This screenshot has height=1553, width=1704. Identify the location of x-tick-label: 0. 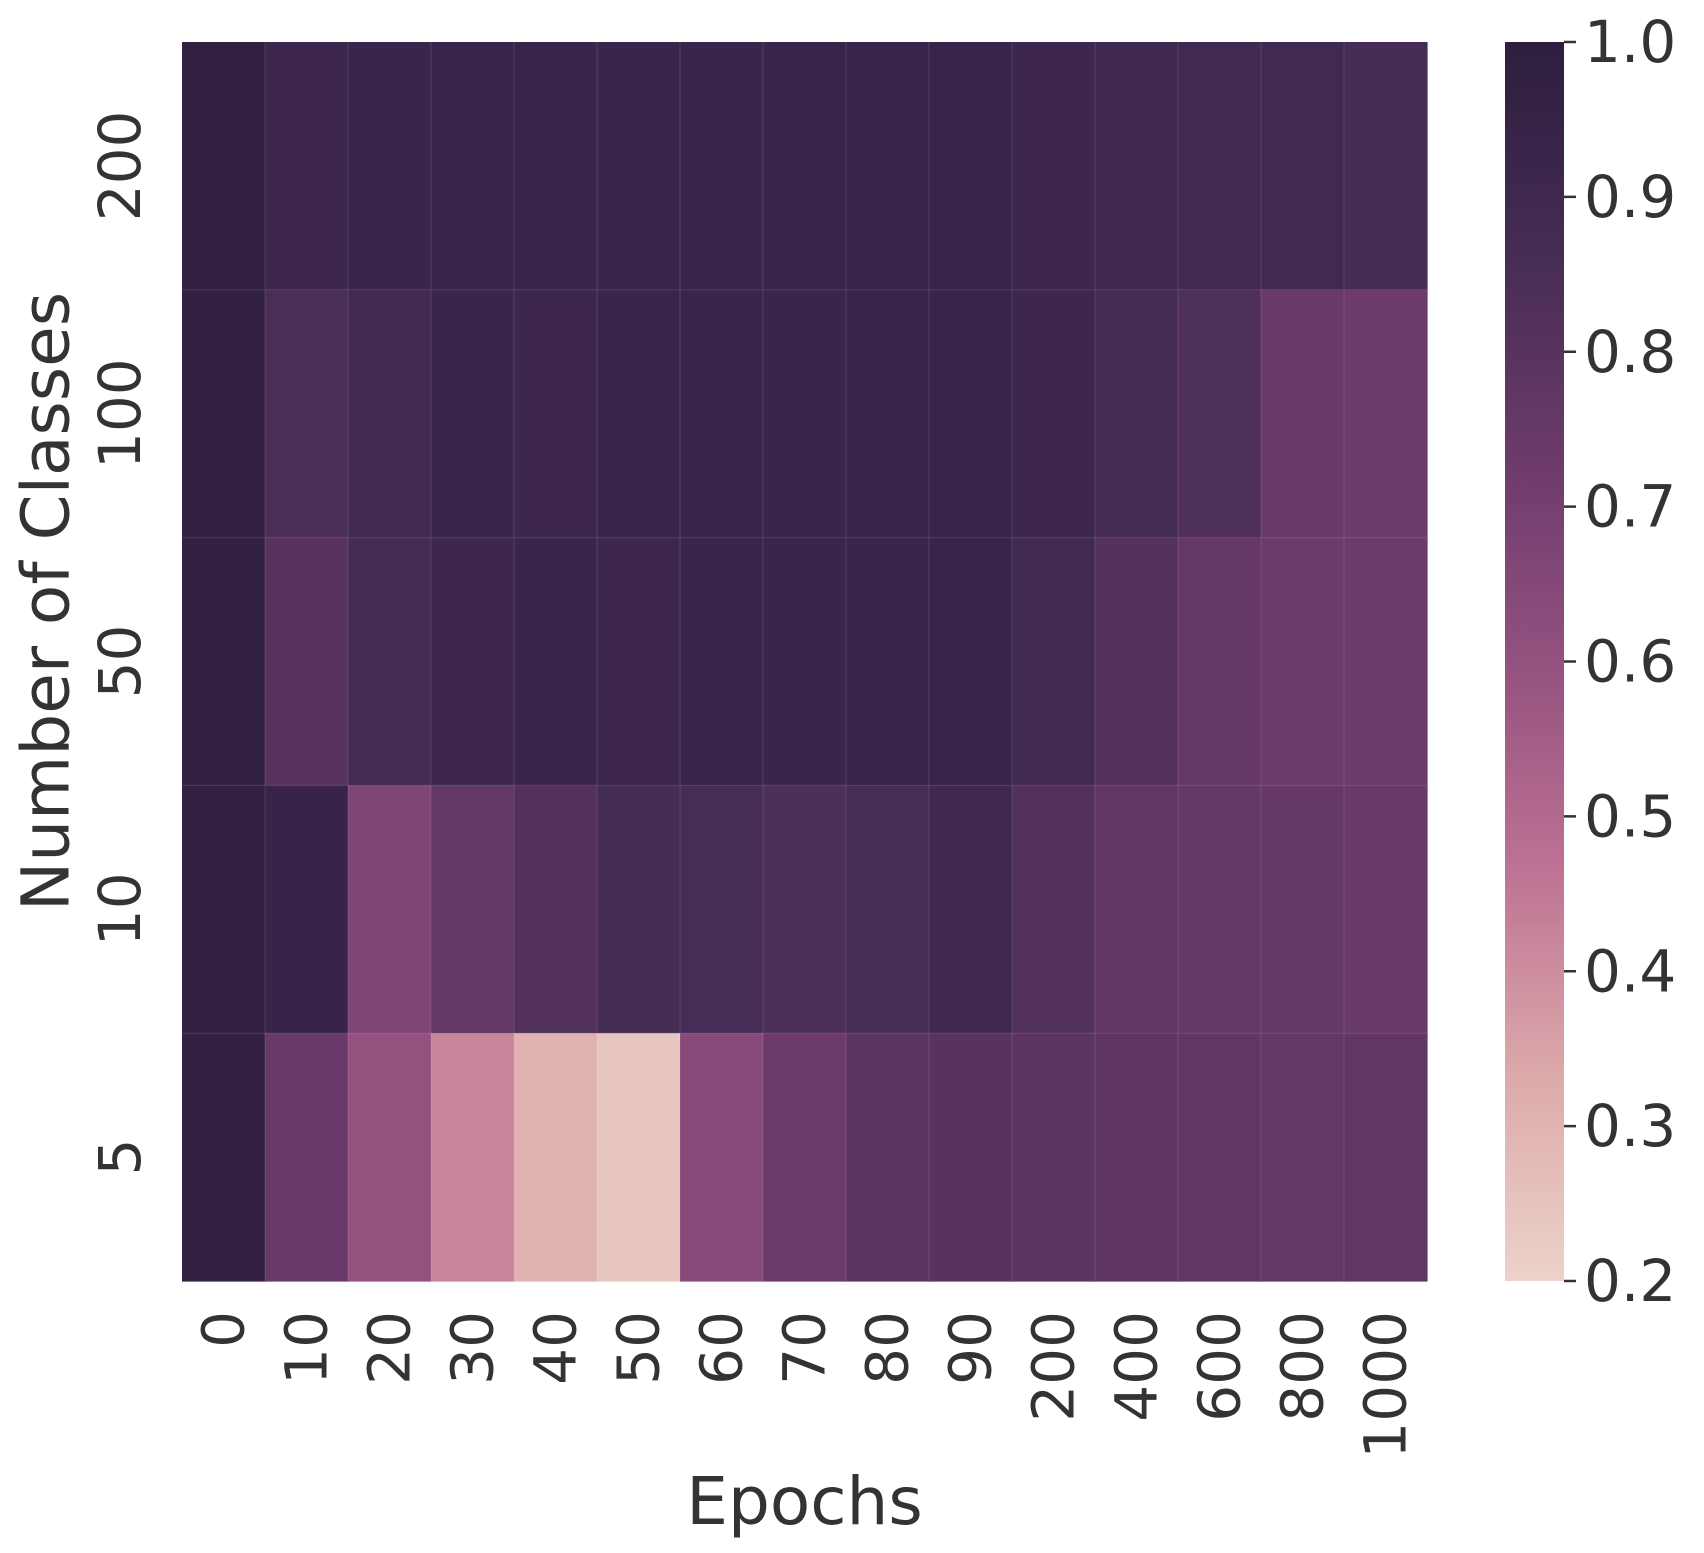
(224, 1329).